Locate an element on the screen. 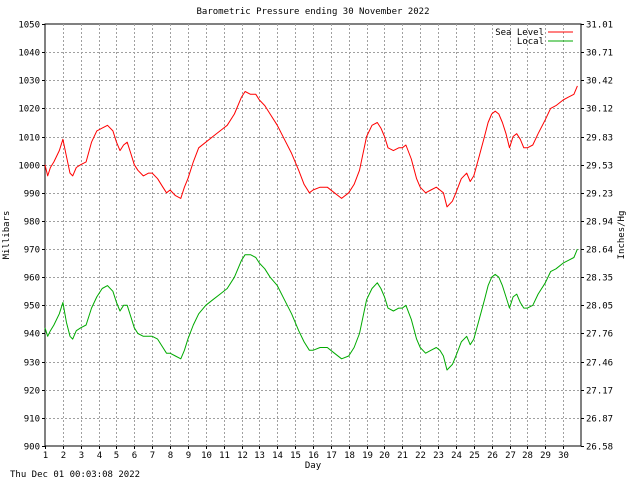 This screenshot has height=480, width=640. y-tick-label: 1010 is located at coordinates (29, 139).